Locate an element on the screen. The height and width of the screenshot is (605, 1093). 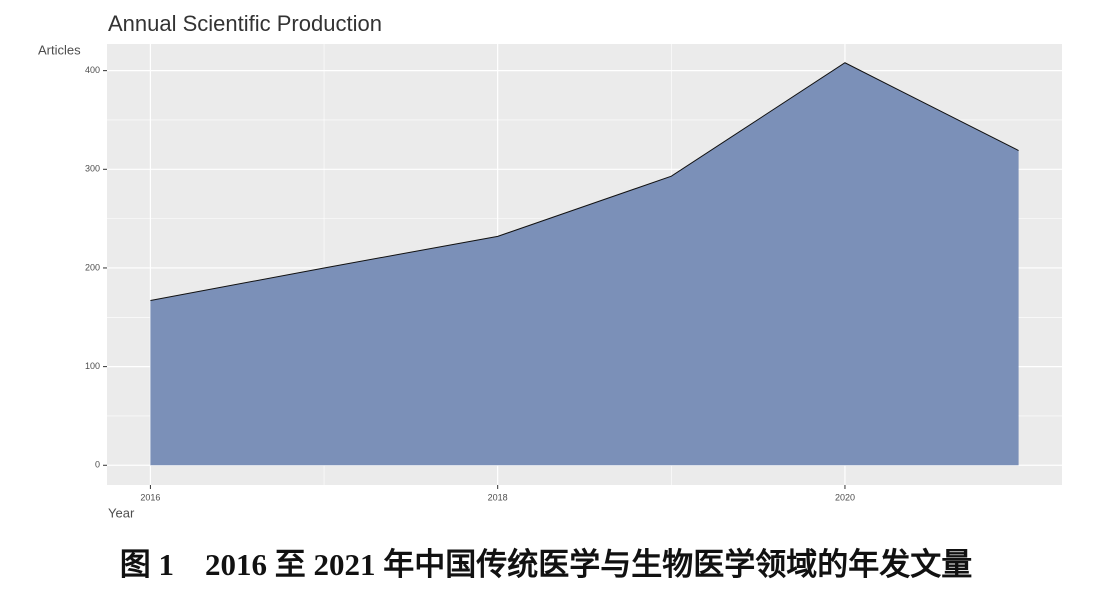
y-axis-label: Articles is located at coordinates (59, 49).